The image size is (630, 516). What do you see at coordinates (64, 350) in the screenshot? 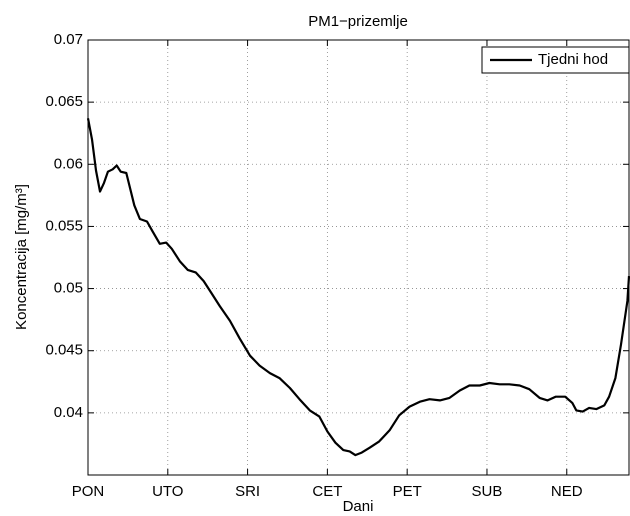
I see `y-tick-label: 0.045` at bounding box center [64, 350].